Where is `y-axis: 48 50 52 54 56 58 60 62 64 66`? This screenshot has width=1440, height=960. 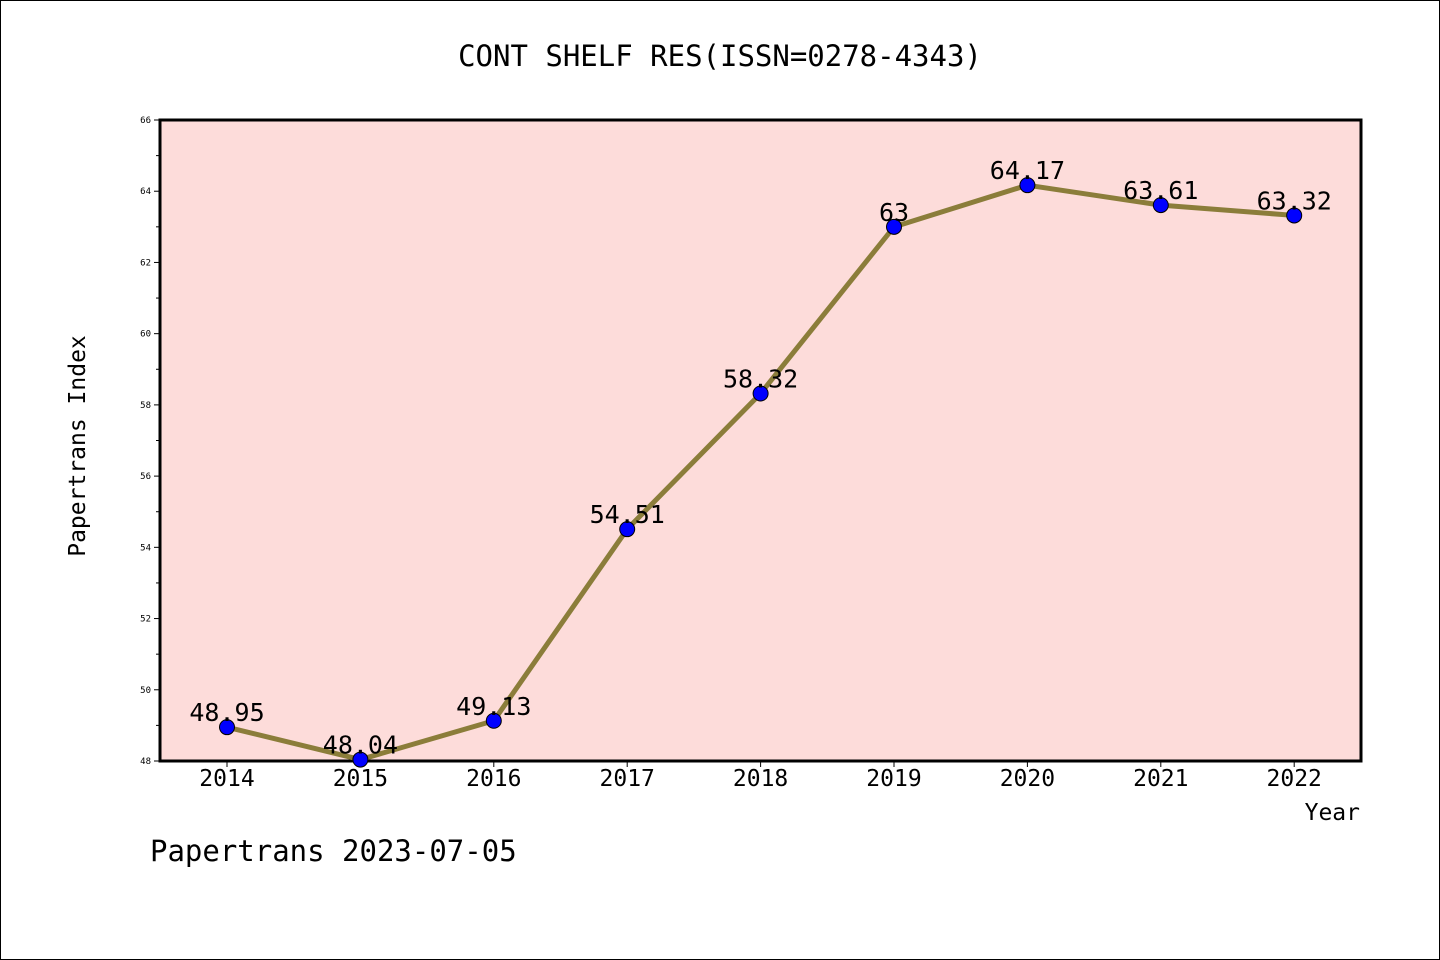 y-axis: 48 50 52 54 56 58 60 62 64 66 is located at coordinates (150, 441).